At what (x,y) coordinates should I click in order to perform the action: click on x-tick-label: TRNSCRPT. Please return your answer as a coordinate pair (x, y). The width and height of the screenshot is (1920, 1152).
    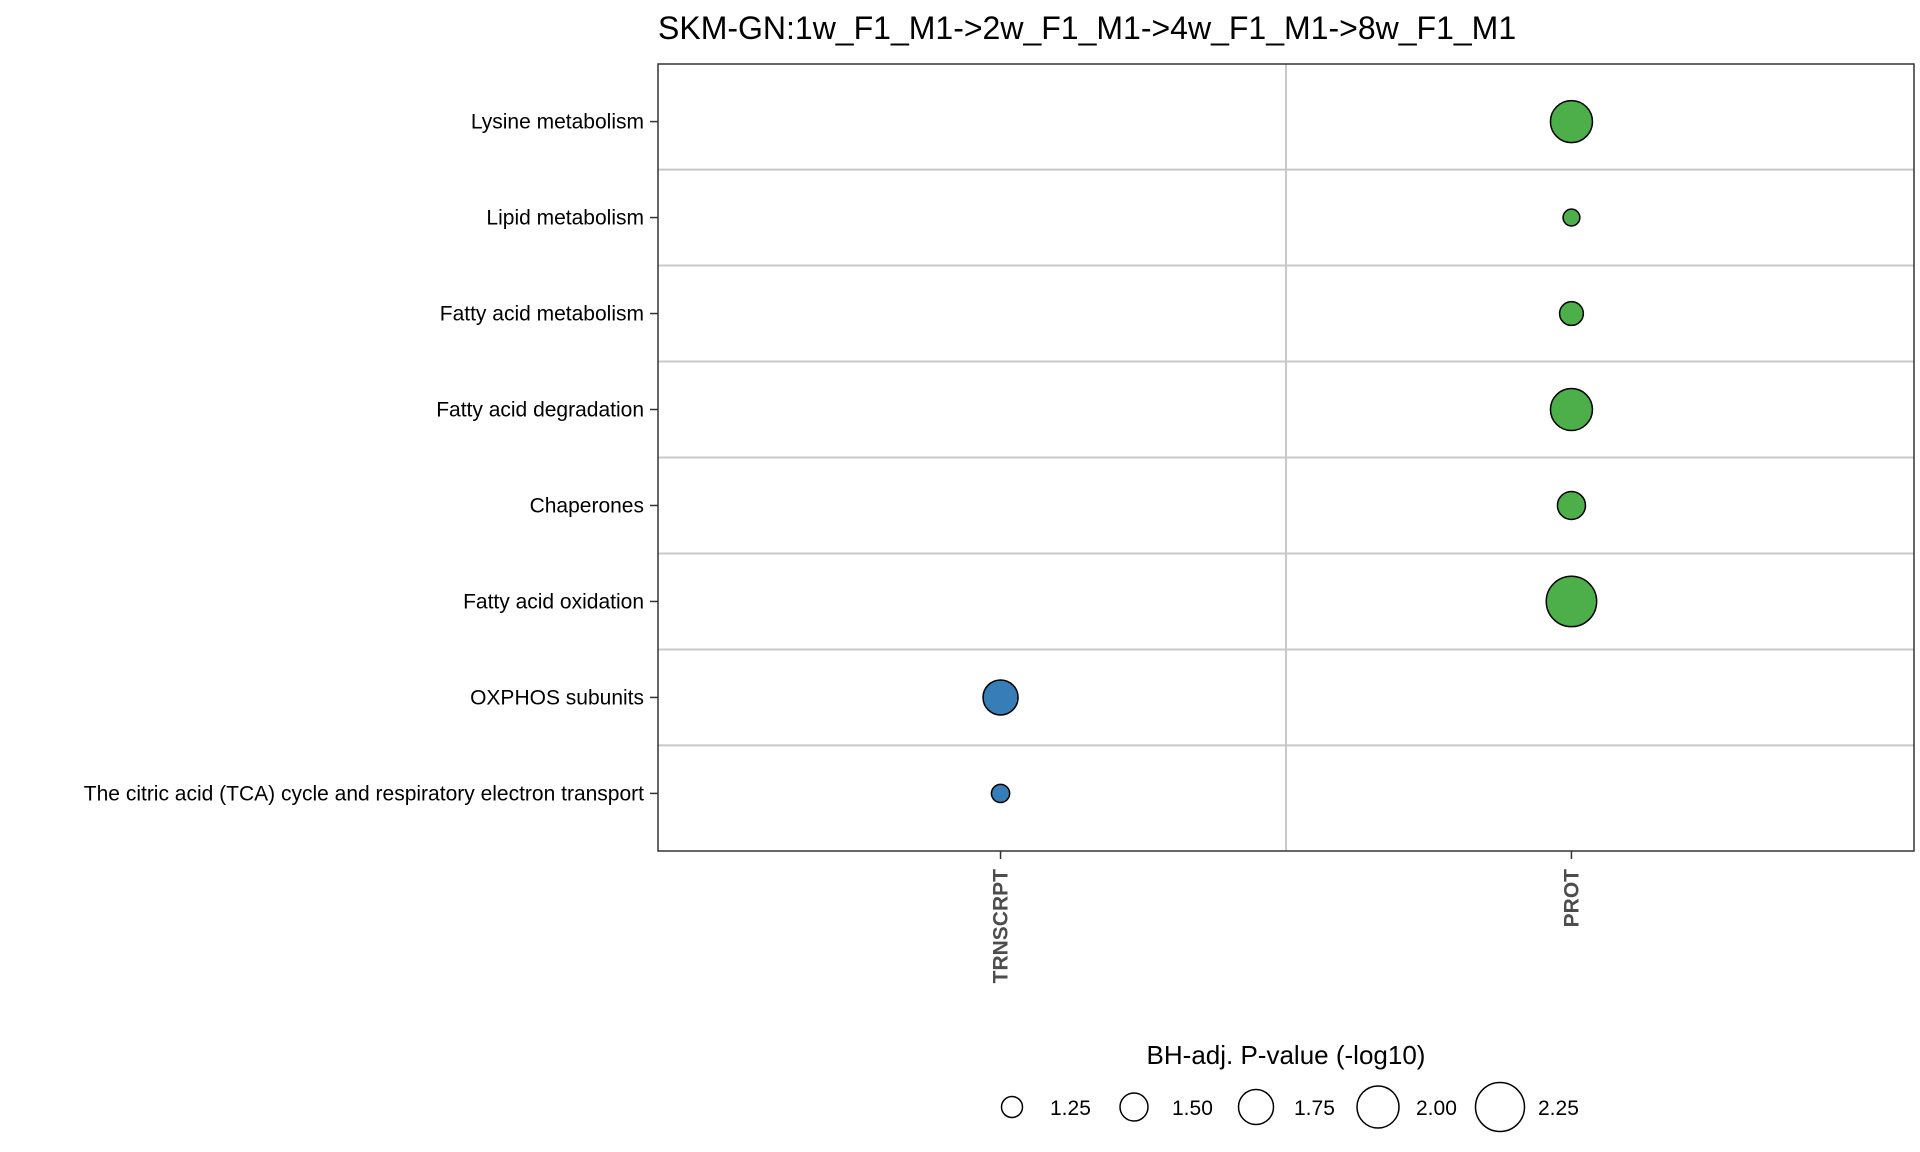
    Looking at the image, I should click on (1001, 926).